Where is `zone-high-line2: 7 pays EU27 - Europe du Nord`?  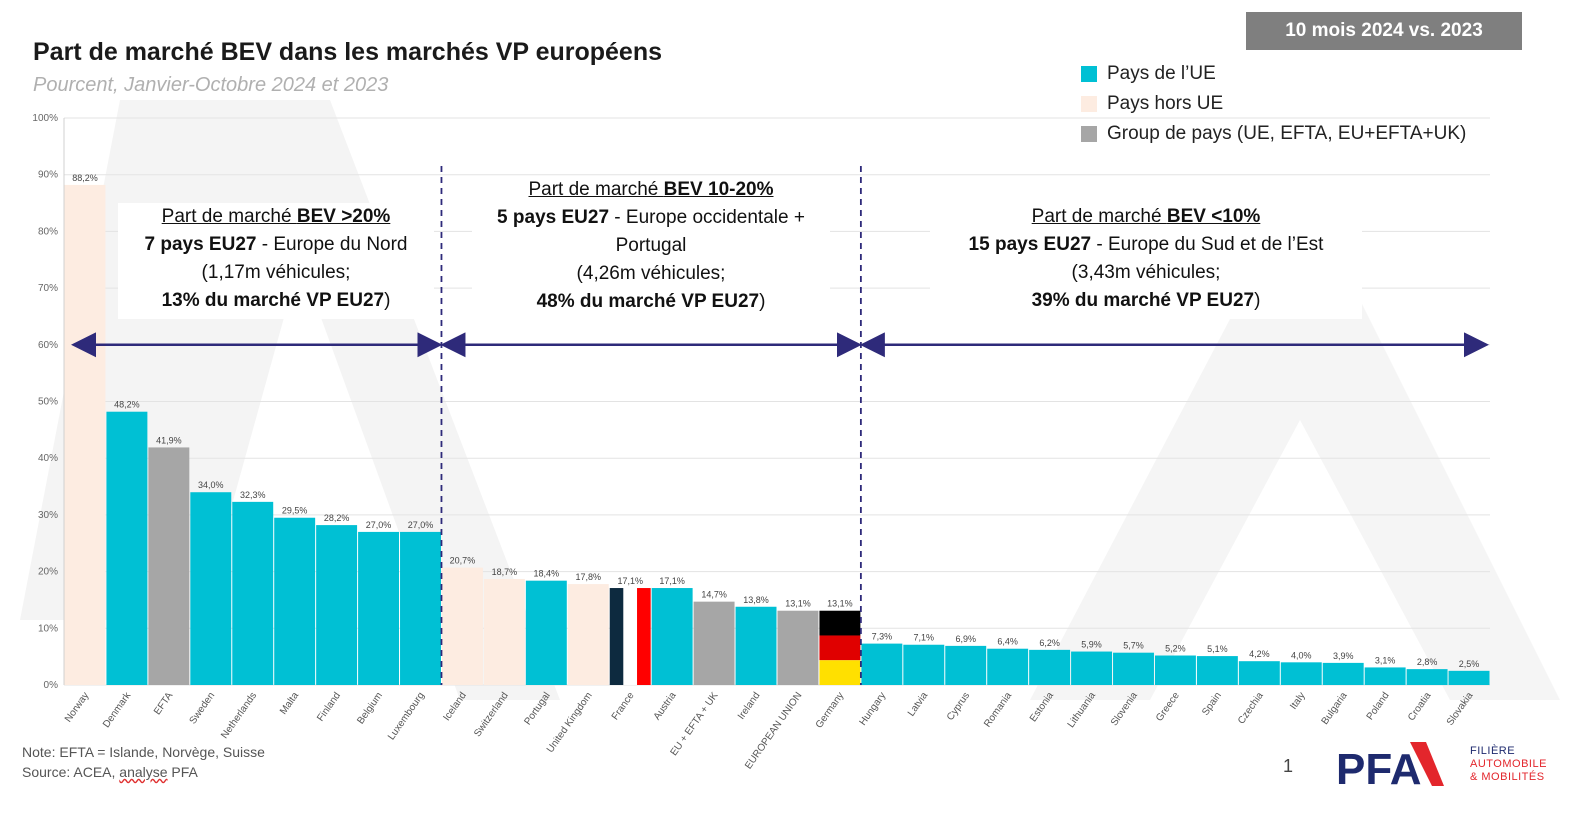
zone-high-line2: 7 pays EU27 - Europe du Nord is located at coordinates (276, 245).